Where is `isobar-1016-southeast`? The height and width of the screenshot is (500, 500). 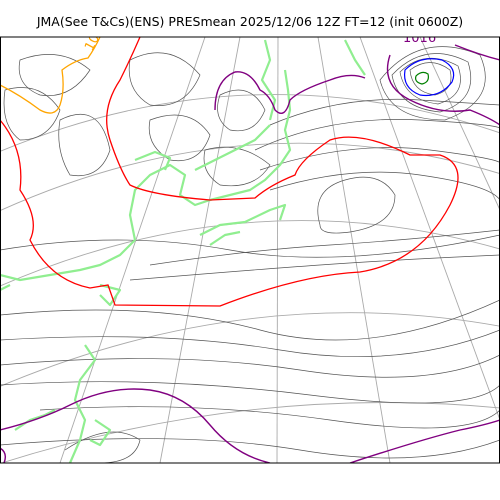
isobar-1016-southeast is located at coordinates (424, 441).